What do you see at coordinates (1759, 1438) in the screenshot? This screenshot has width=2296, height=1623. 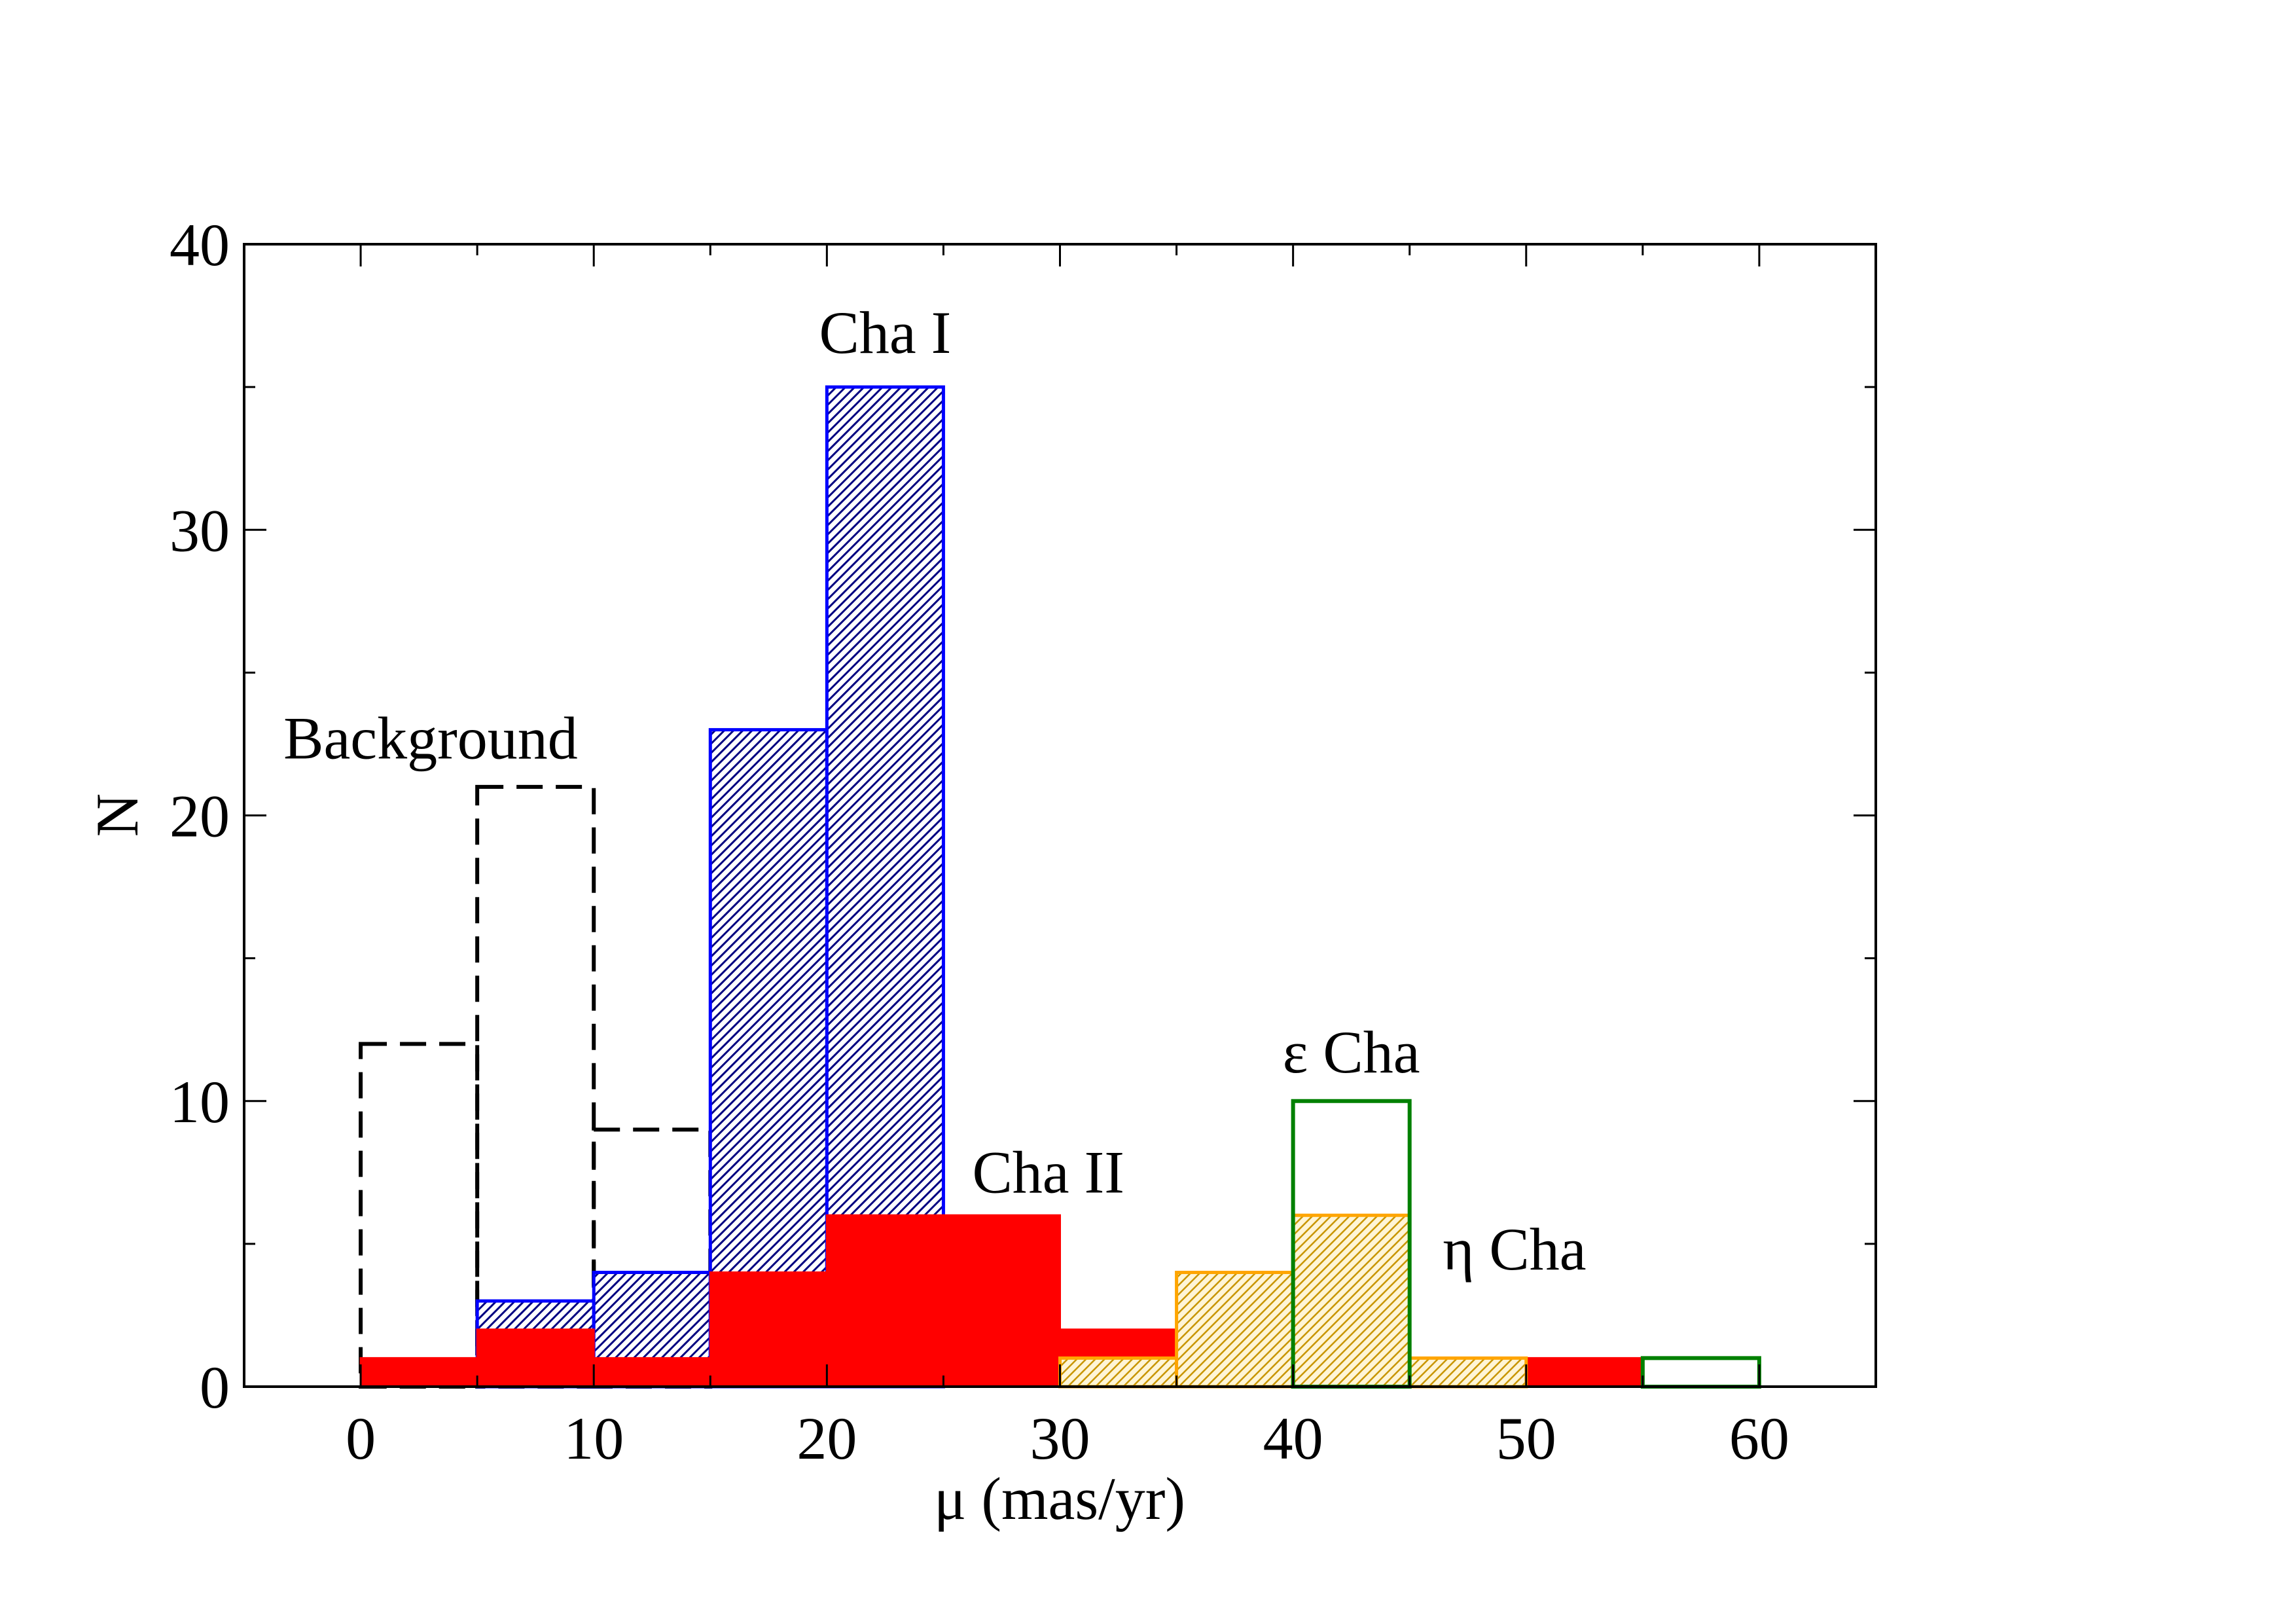 I see `x-tick-label: 60` at bounding box center [1759, 1438].